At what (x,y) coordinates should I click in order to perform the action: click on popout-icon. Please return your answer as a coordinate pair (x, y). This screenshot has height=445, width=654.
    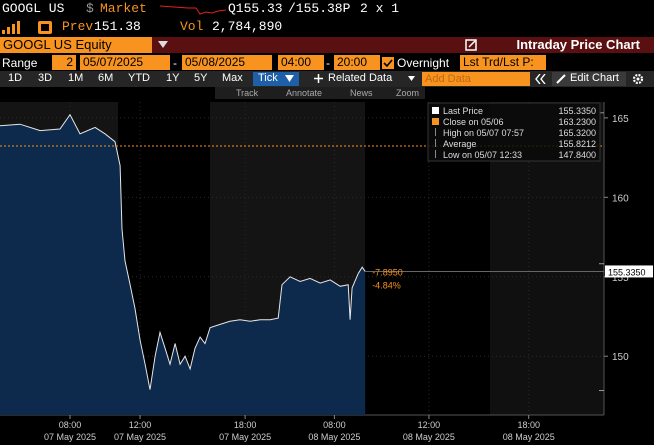
    Looking at the image, I should click on (471, 45).